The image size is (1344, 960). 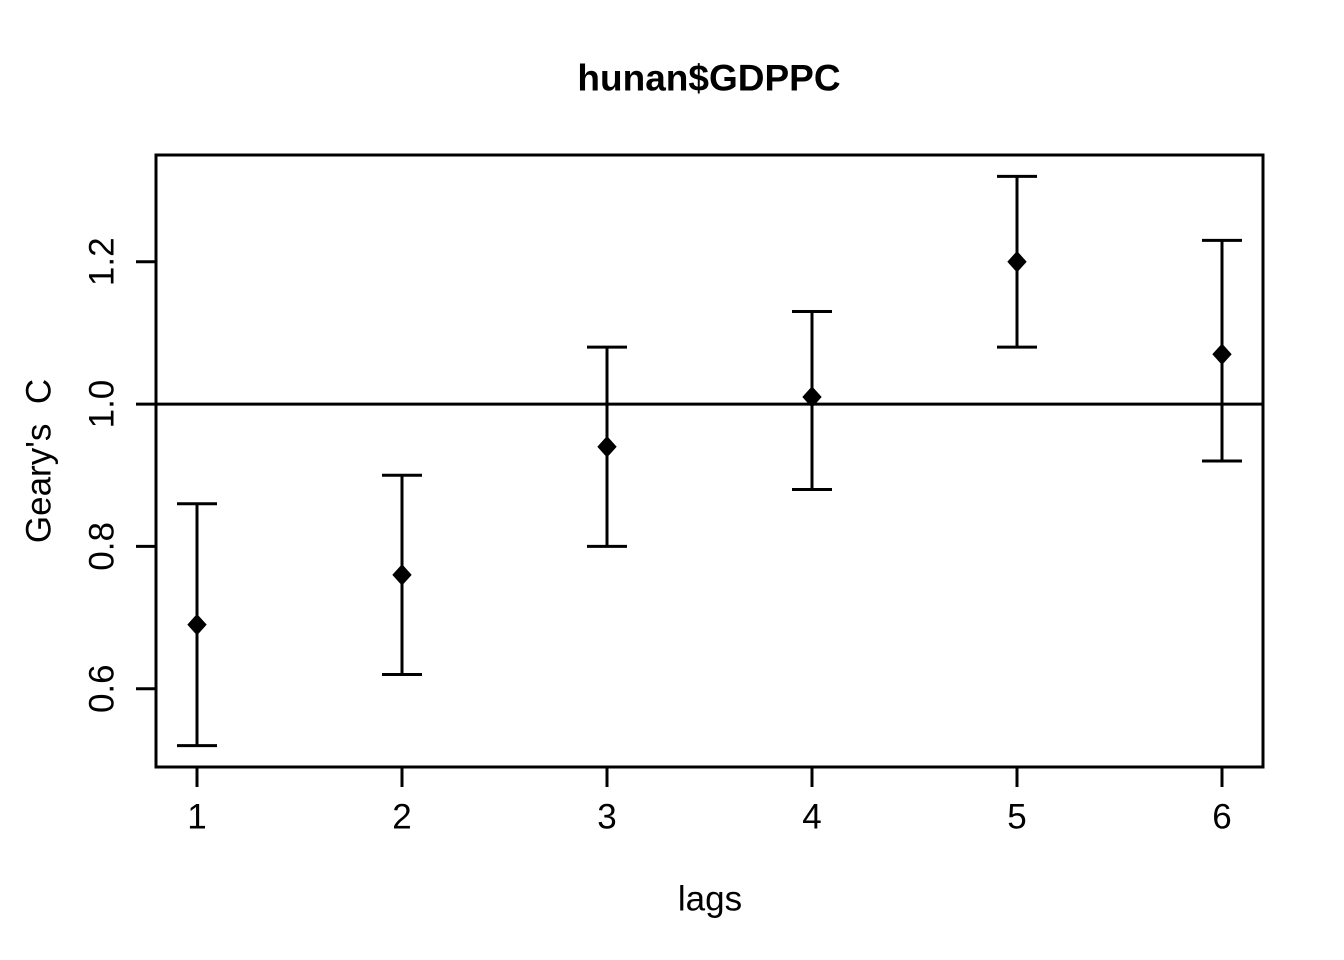 What do you see at coordinates (196, 817) in the screenshot?
I see `x-tick-label: 1` at bounding box center [196, 817].